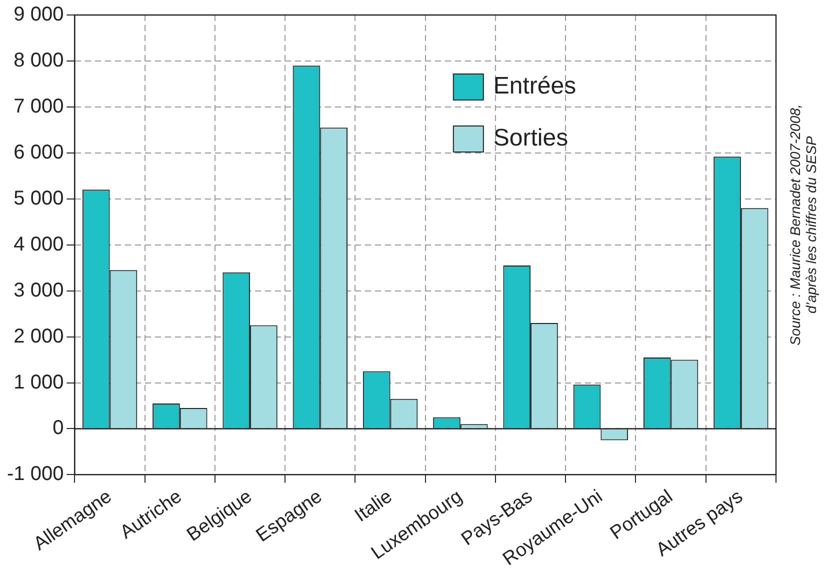 Image resolution: width=824 pixels, height=574 pixels. Describe the element at coordinates (39, 152) in the screenshot. I see `y-tick-label: 6 000` at that location.